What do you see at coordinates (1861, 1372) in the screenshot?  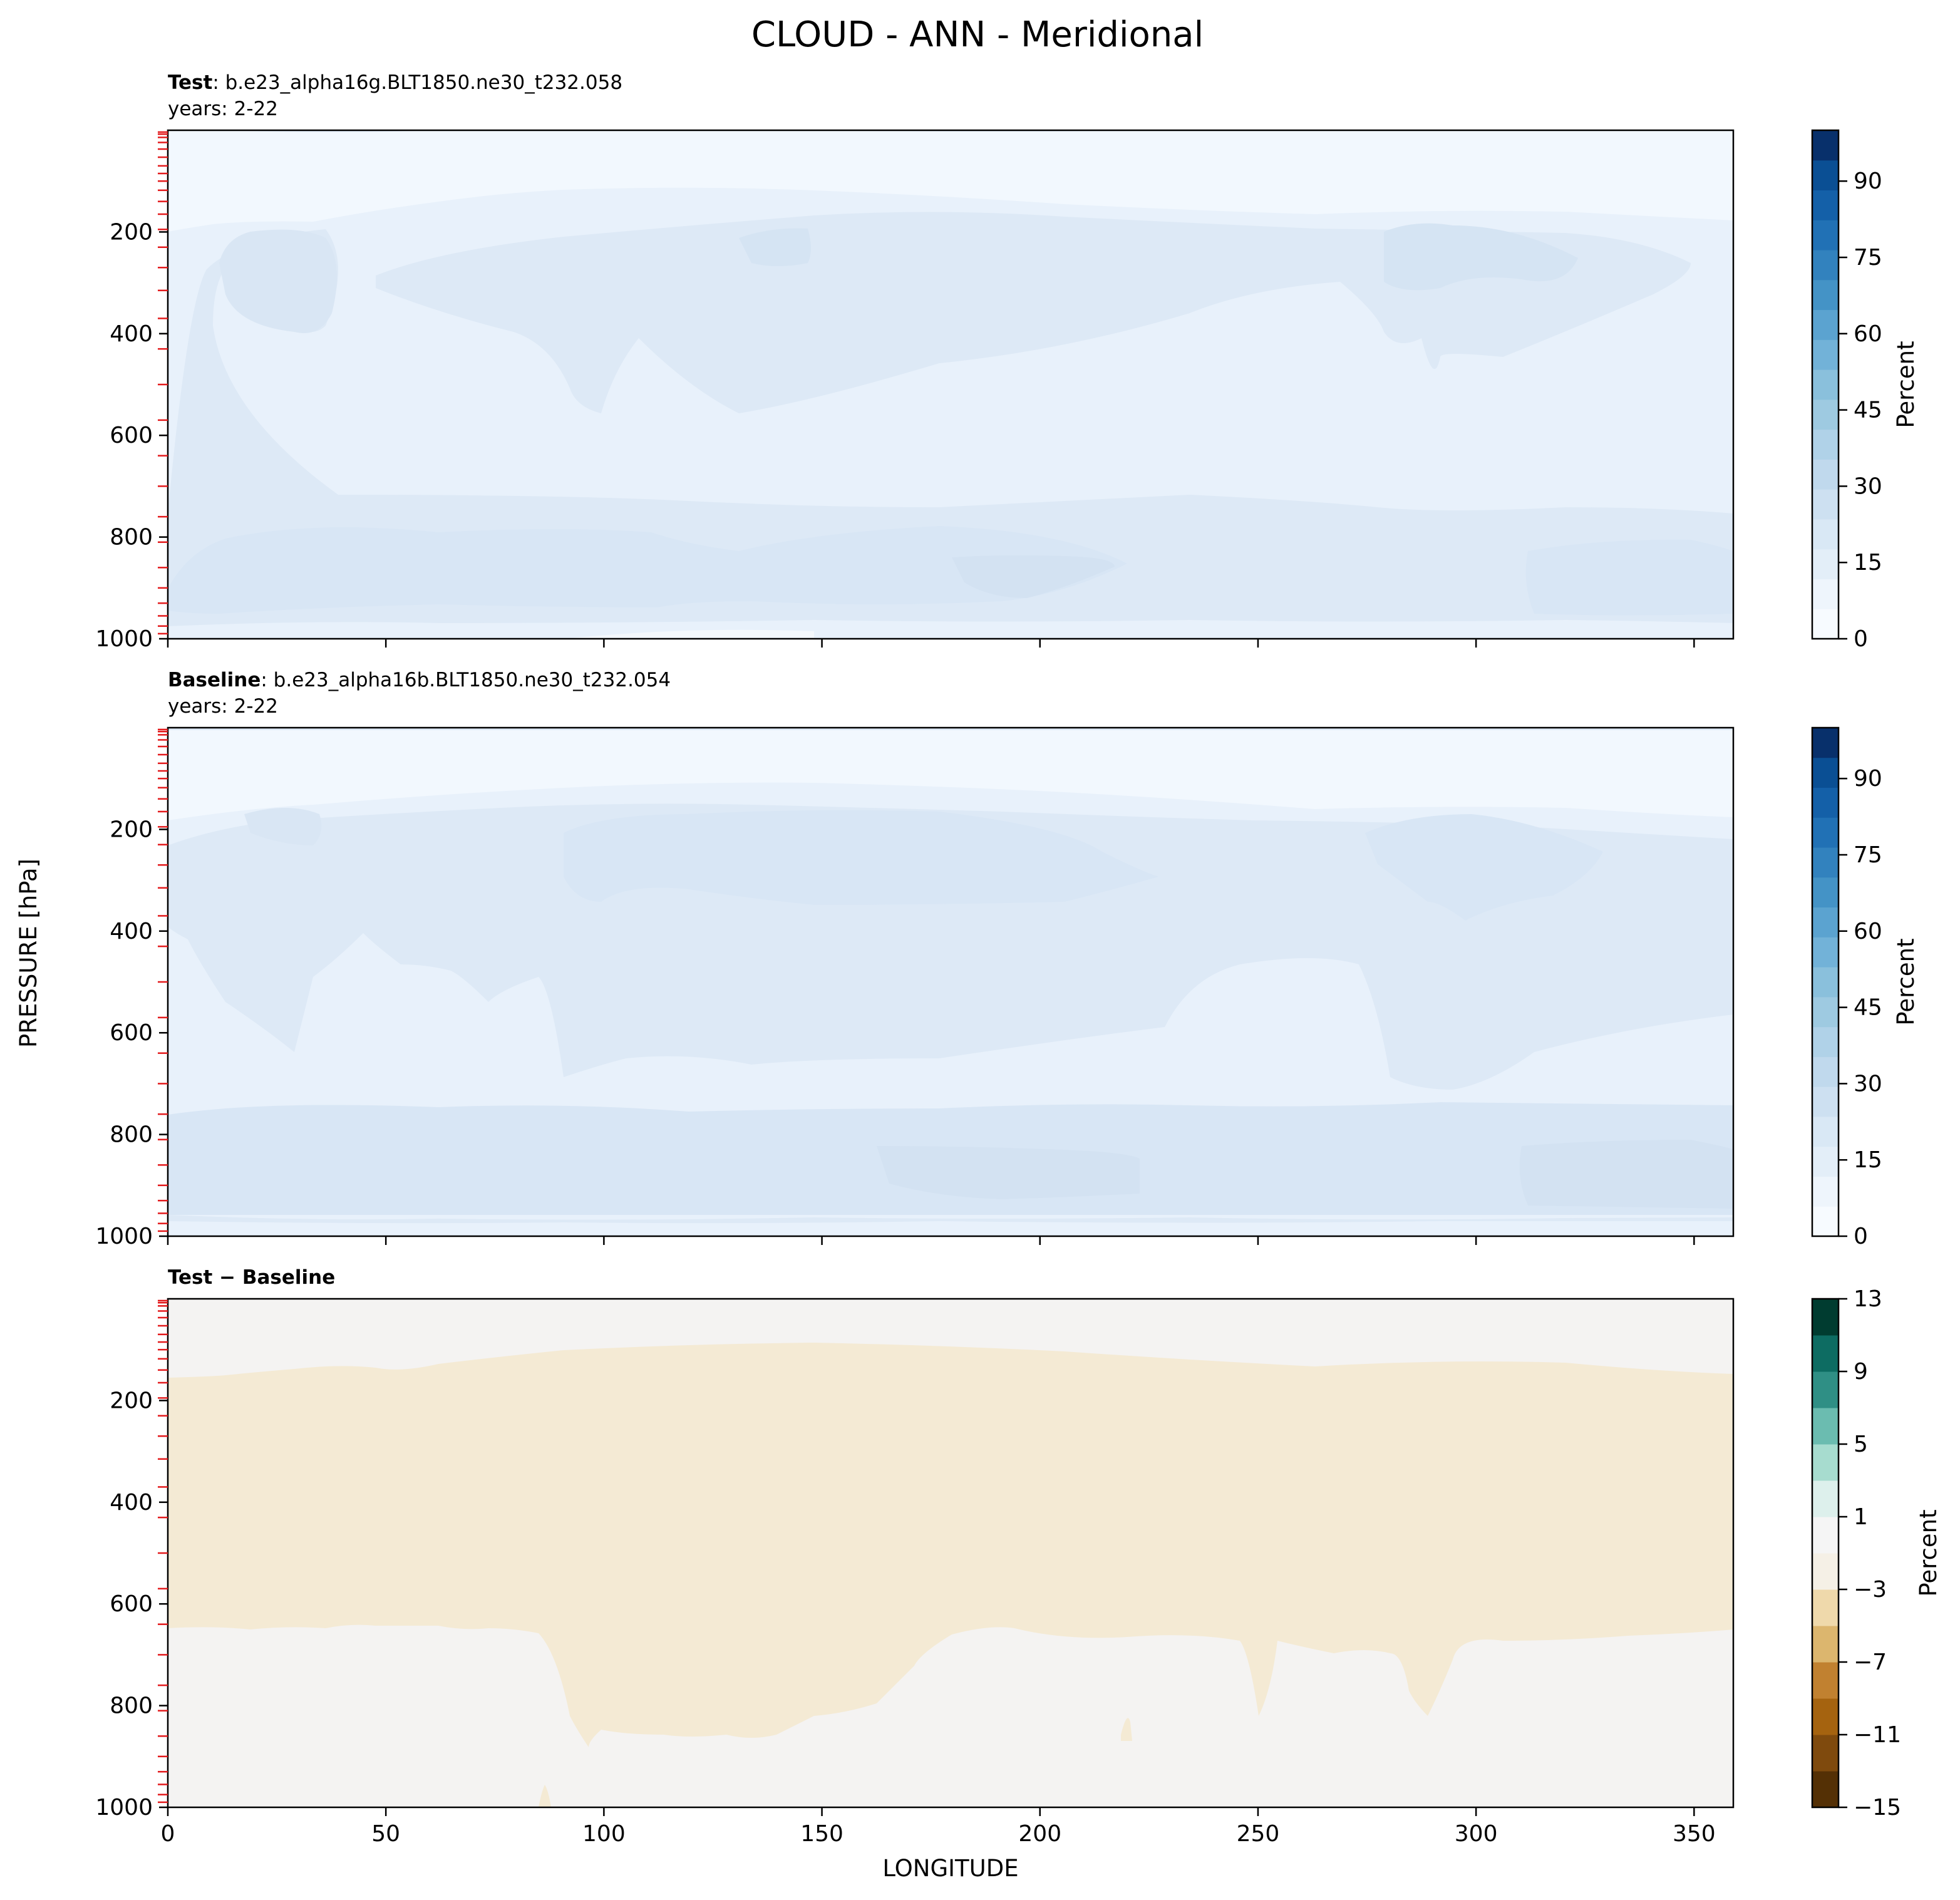 I see `colorbar-tick-label: 9` at bounding box center [1861, 1372].